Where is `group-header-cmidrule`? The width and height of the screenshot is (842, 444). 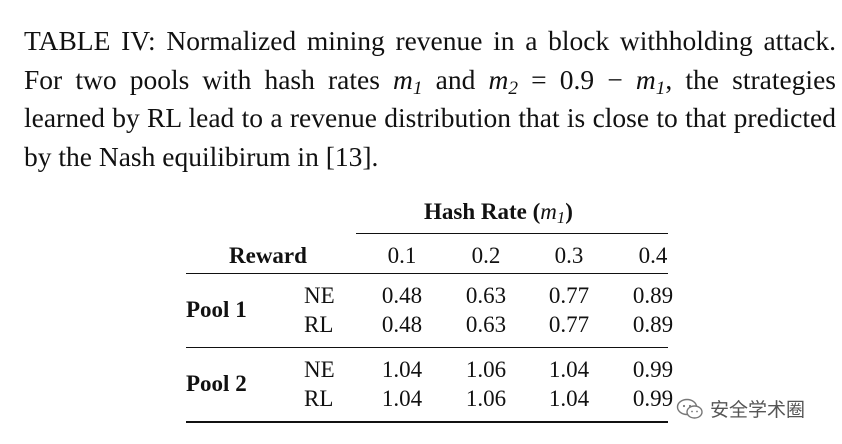
group-header-cmidrule is located at coordinates (512, 234).